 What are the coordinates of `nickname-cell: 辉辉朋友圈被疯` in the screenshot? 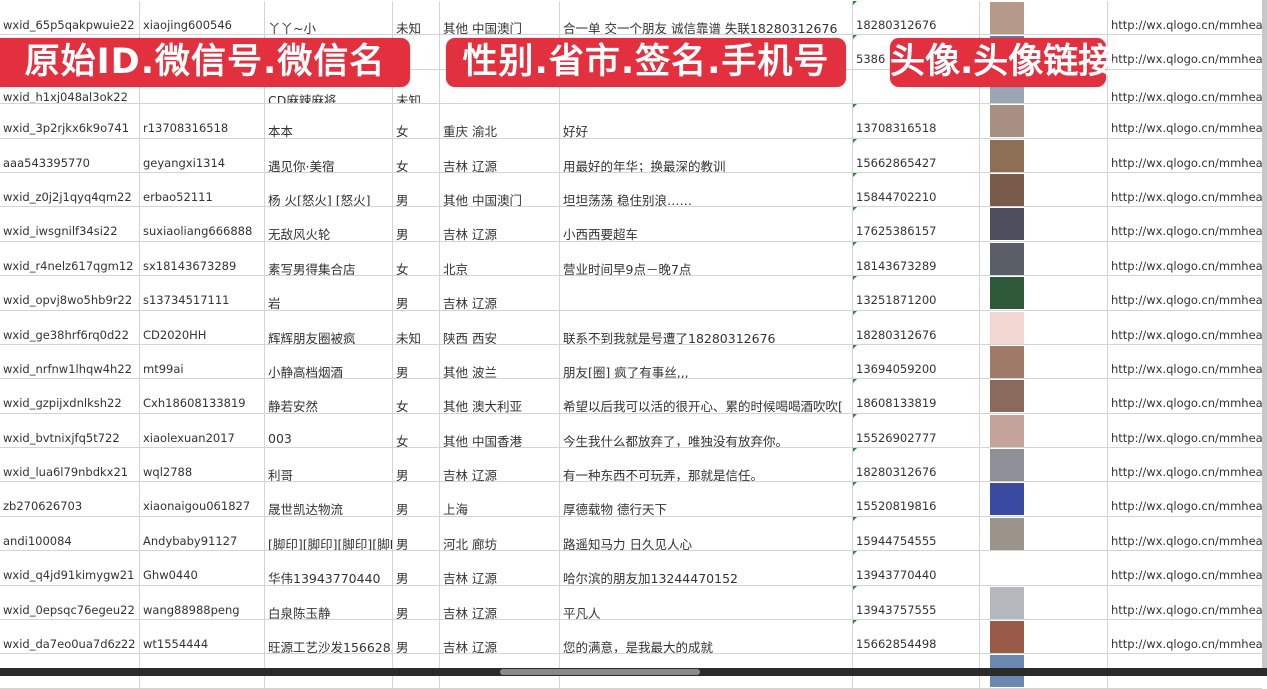 It's located at (329, 327).